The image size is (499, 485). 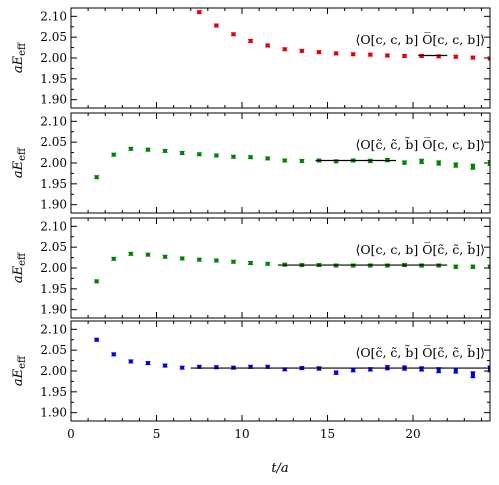 I want to click on x-axis: 0 5 10 15 20, so click(x=244, y=434).